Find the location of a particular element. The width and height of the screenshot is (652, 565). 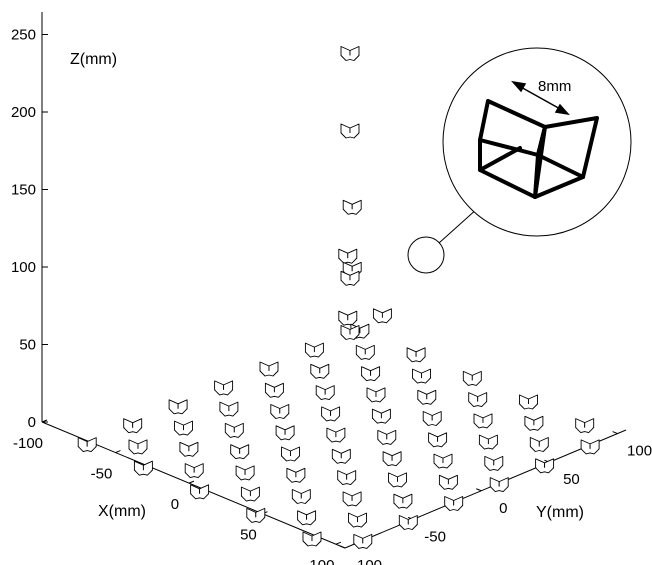

y-tick-label: 0 is located at coordinates (503, 508).